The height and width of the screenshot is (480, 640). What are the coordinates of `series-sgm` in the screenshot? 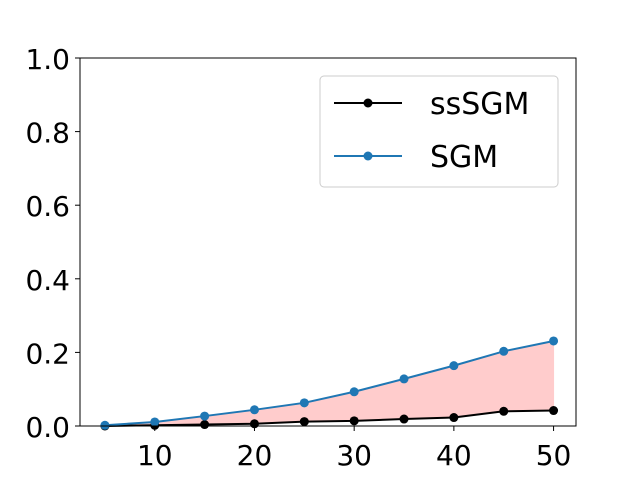 It's located at (329, 383).